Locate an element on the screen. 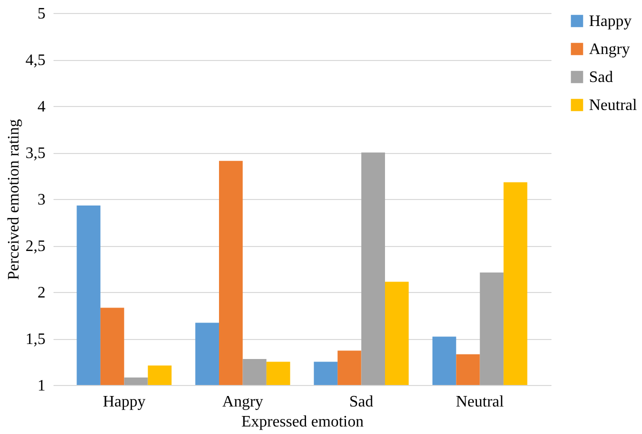 This screenshot has width=642, height=434. legend-label: Happy is located at coordinates (610, 21).